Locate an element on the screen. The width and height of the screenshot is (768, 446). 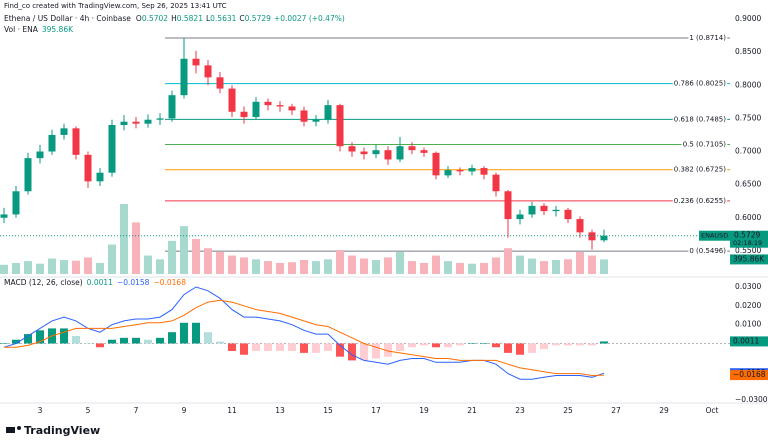
ohlc-label: O is located at coordinates (139, 18).